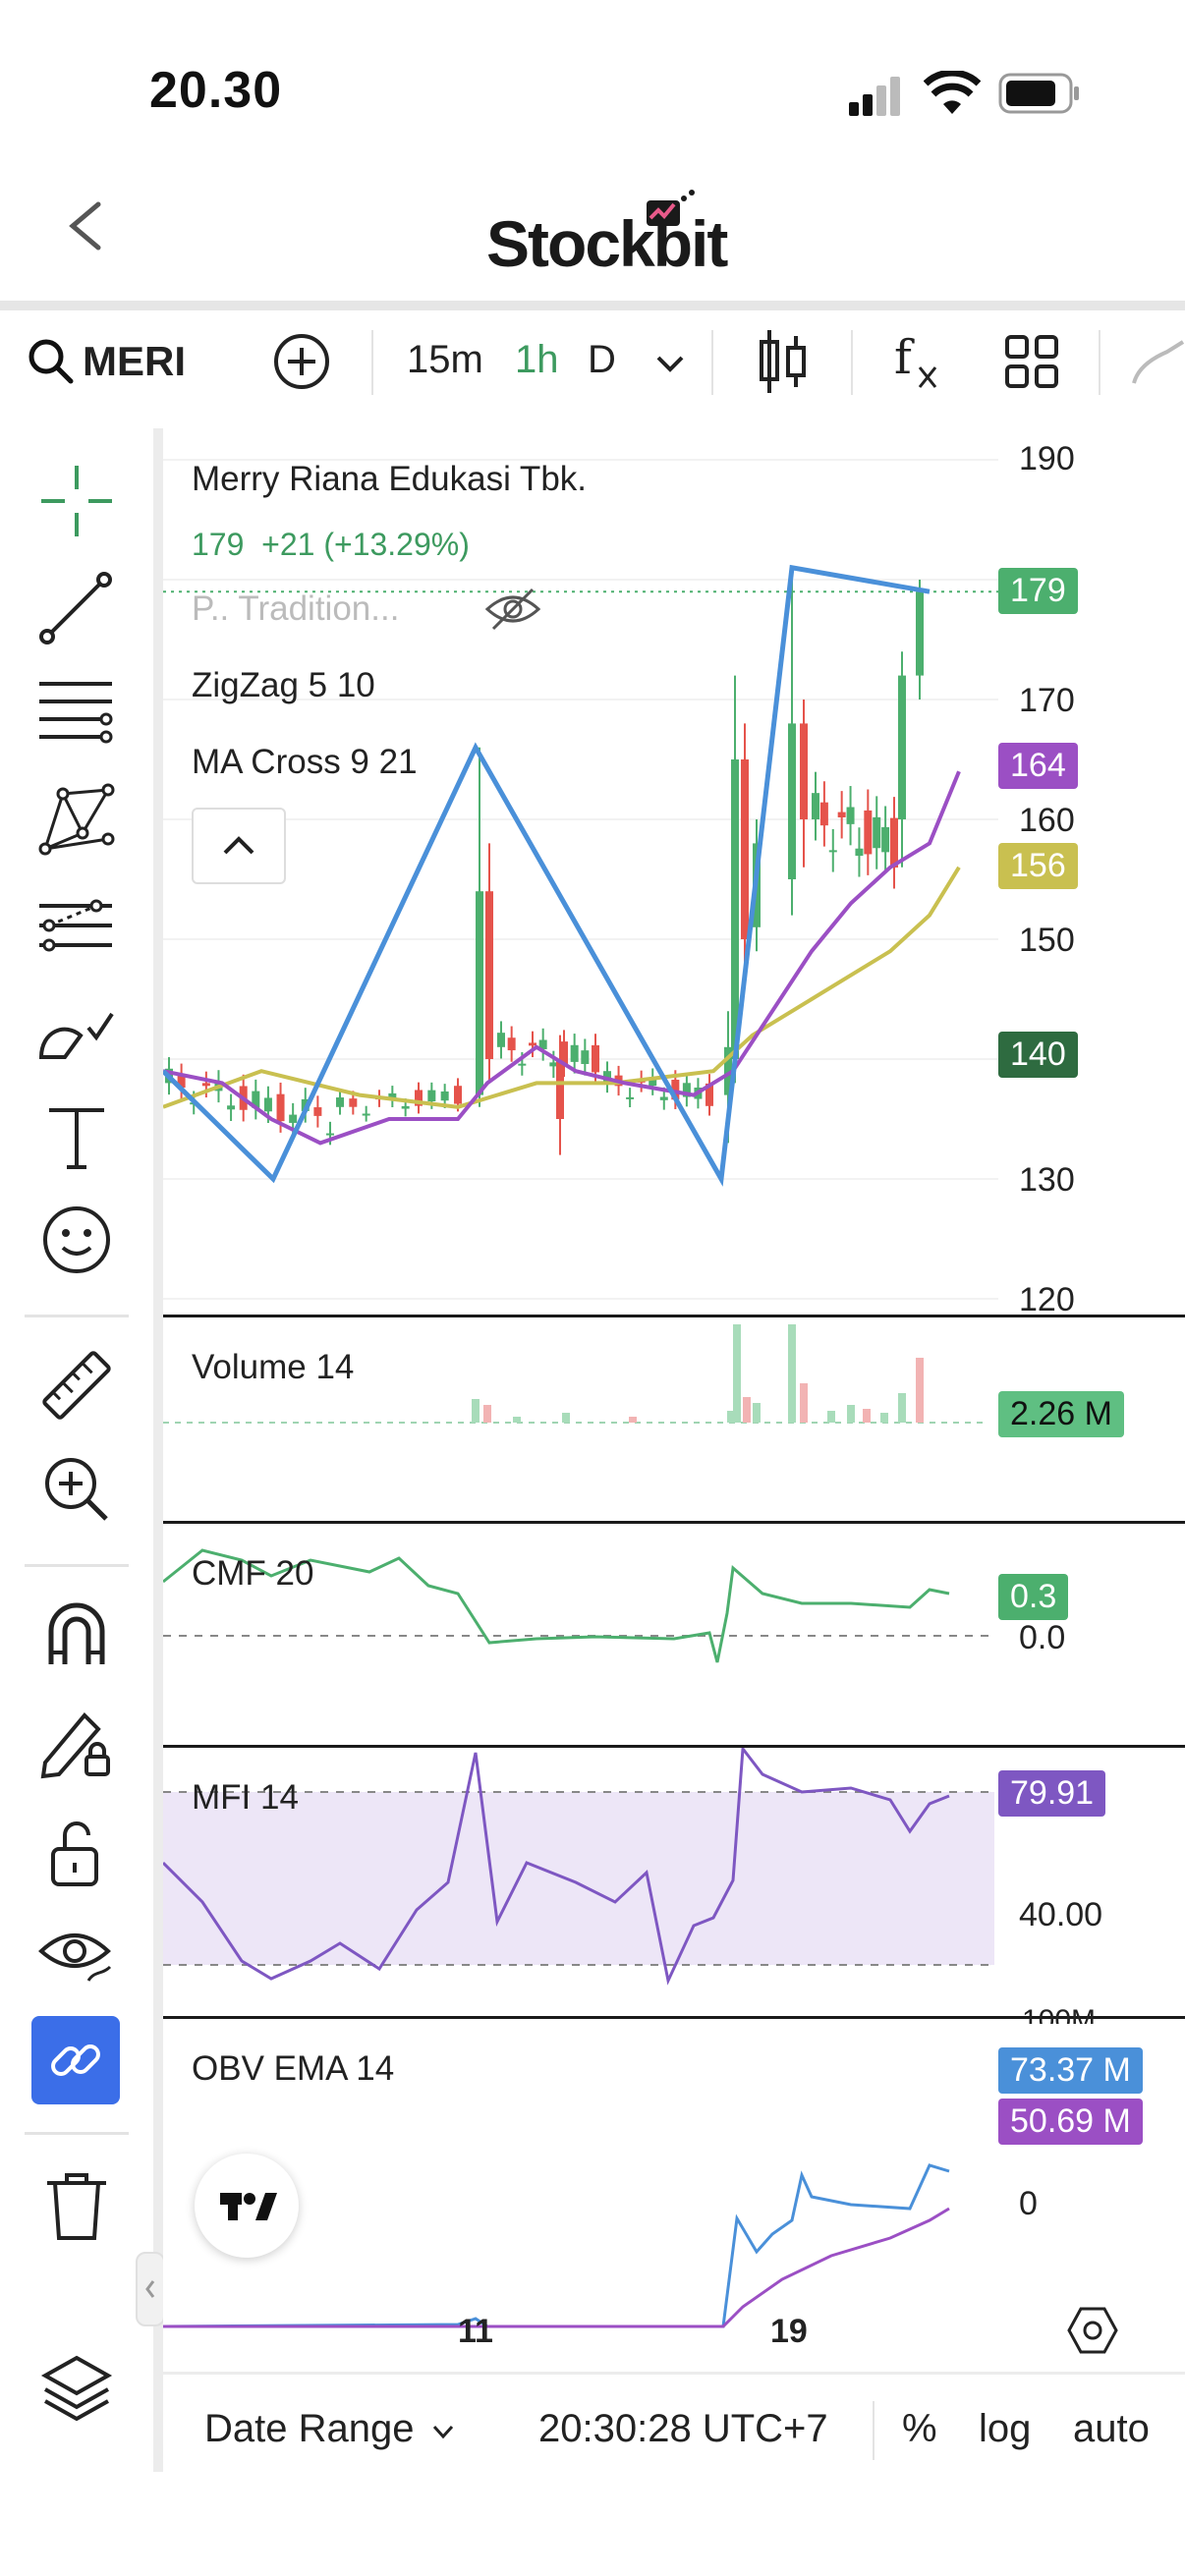 The image size is (1185, 2576). What do you see at coordinates (239, 846) in the screenshot?
I see `collapse-legend-button` at bounding box center [239, 846].